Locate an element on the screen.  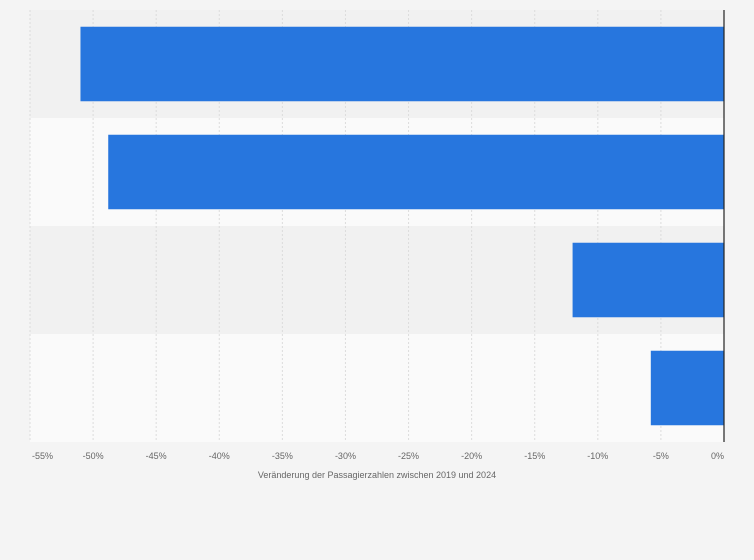
x-tick-label: -30% is located at coordinates (345, 456).